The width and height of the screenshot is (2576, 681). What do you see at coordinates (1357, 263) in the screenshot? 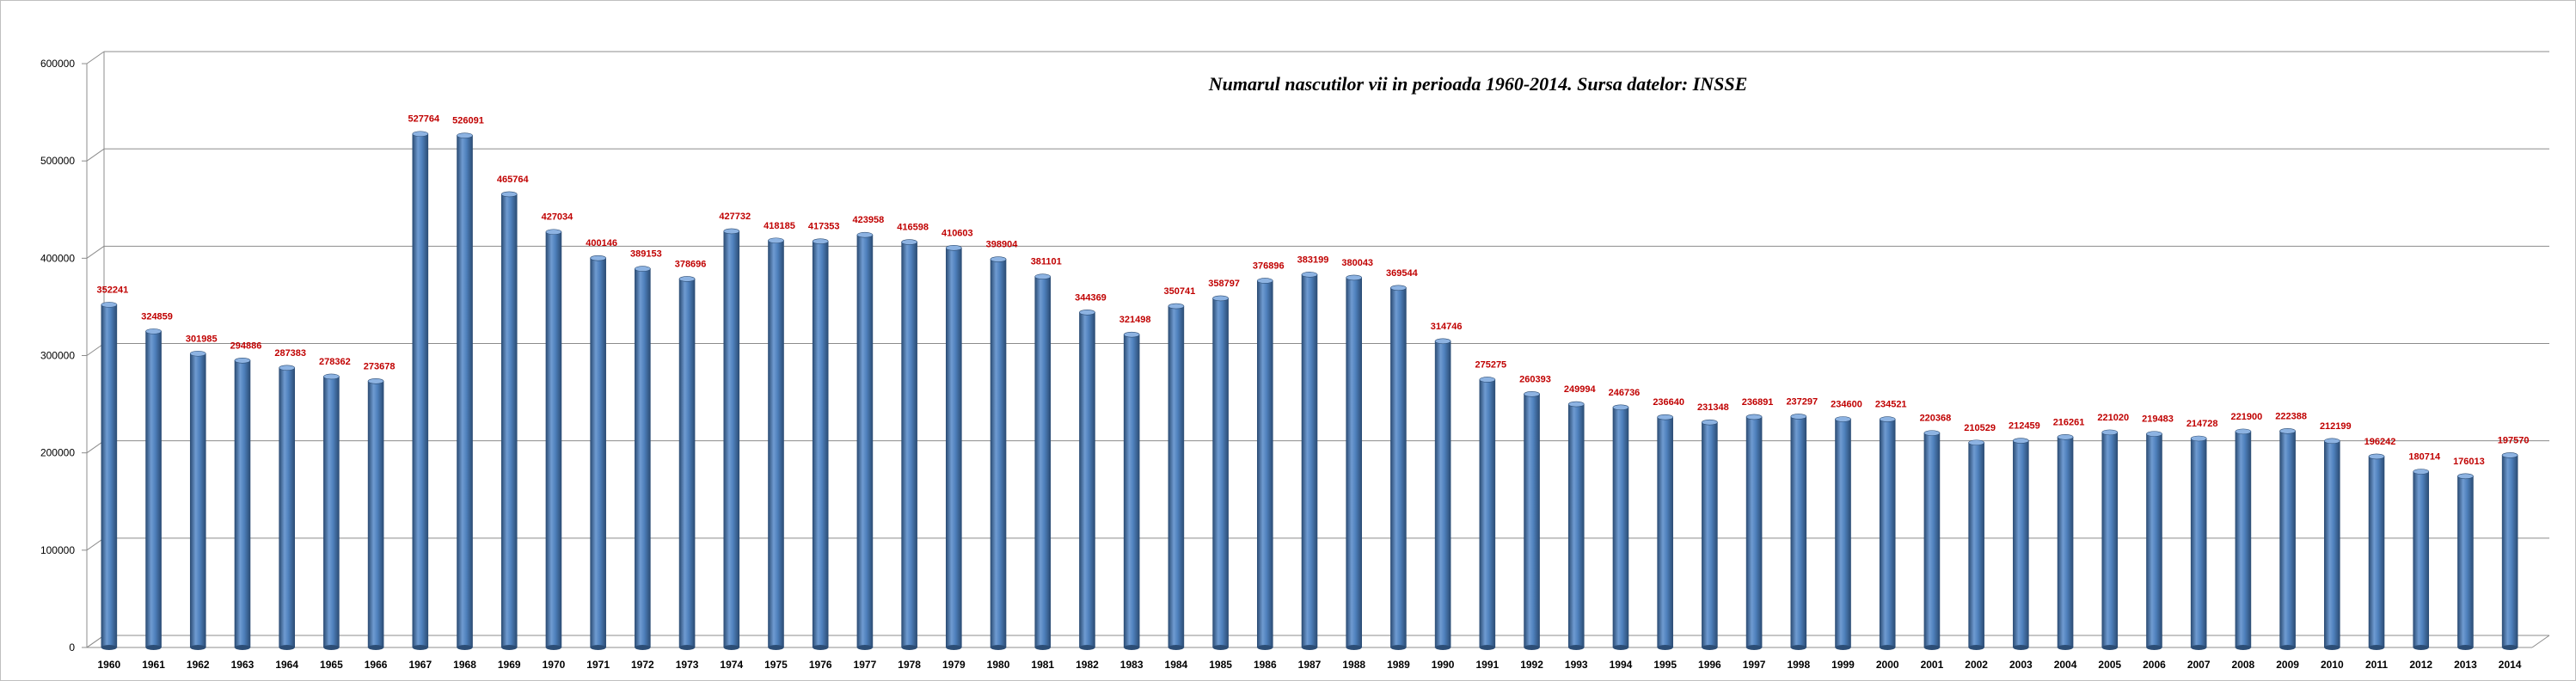
I see `data-label: 380043` at bounding box center [1357, 263].